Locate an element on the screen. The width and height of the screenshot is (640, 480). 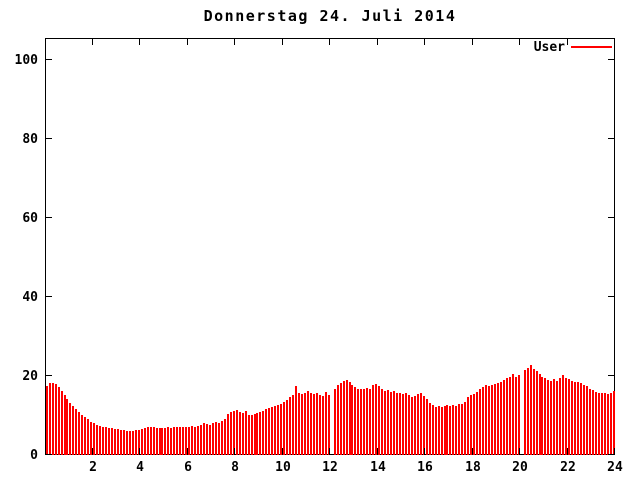
x-tick-label: 14 is located at coordinates (378, 467).